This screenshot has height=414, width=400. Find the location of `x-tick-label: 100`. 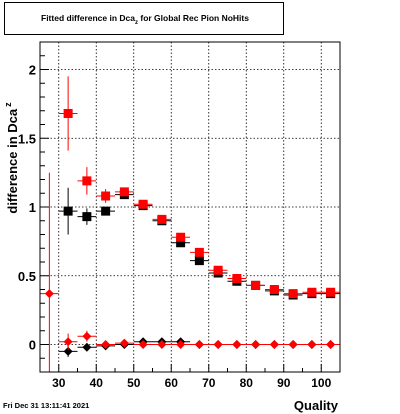

x-tick-label: 100 is located at coordinates (321, 383).